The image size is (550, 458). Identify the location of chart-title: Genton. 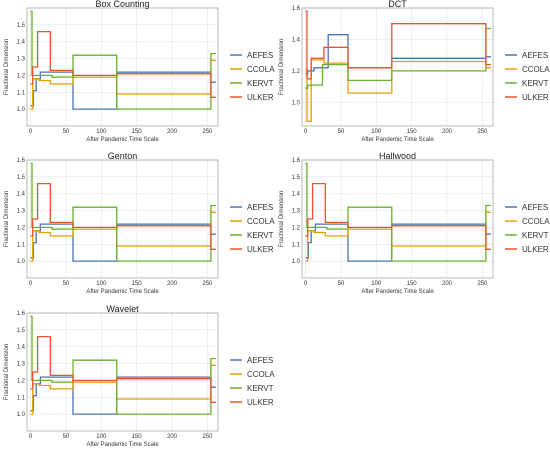
(123, 156).